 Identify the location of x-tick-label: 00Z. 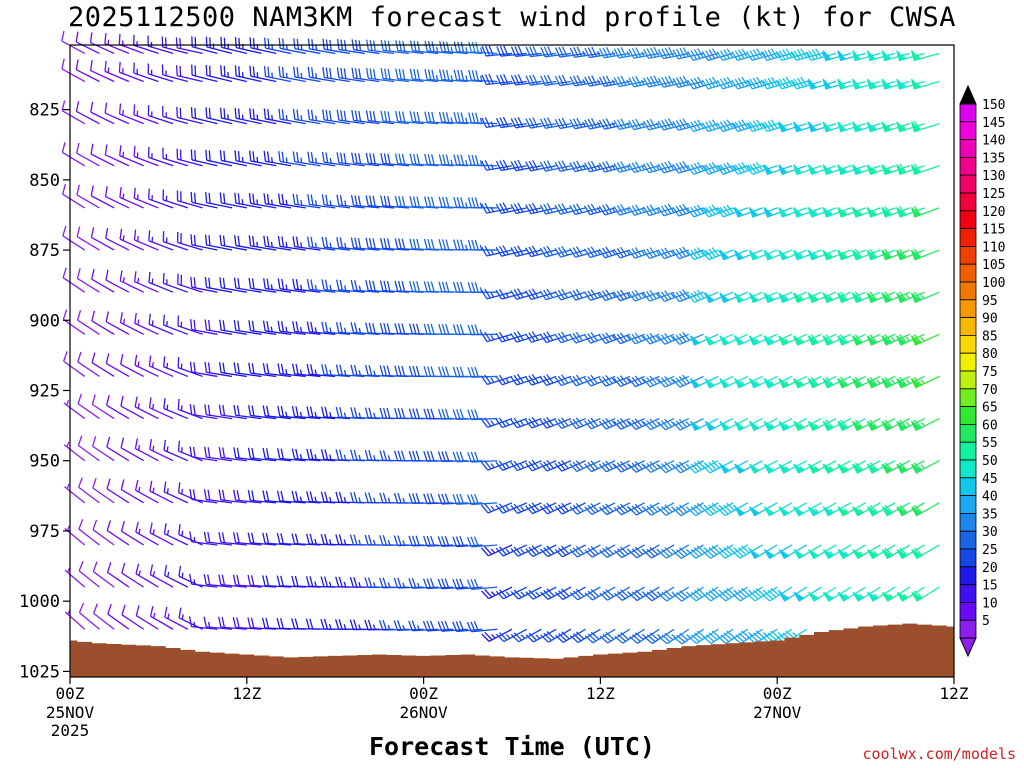
(70, 693).